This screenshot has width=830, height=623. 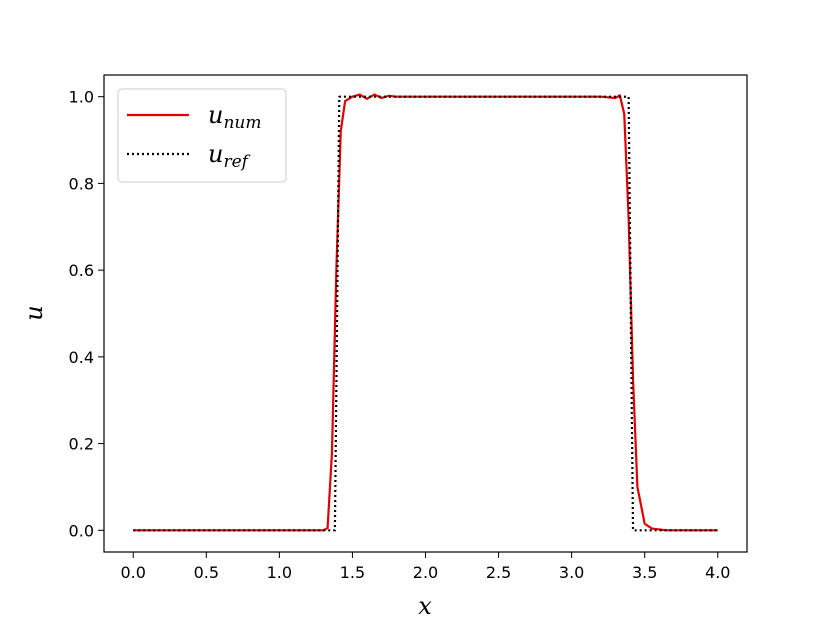 I want to click on legend-box, so click(x=202, y=135).